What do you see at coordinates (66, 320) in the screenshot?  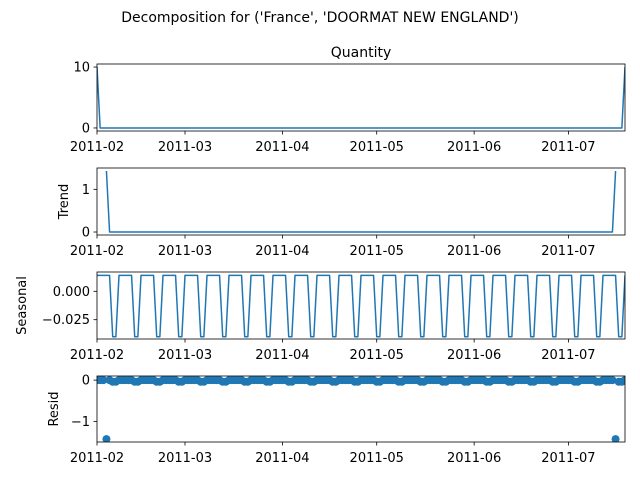 I see `y-tick-label: −0.025` at bounding box center [66, 320].